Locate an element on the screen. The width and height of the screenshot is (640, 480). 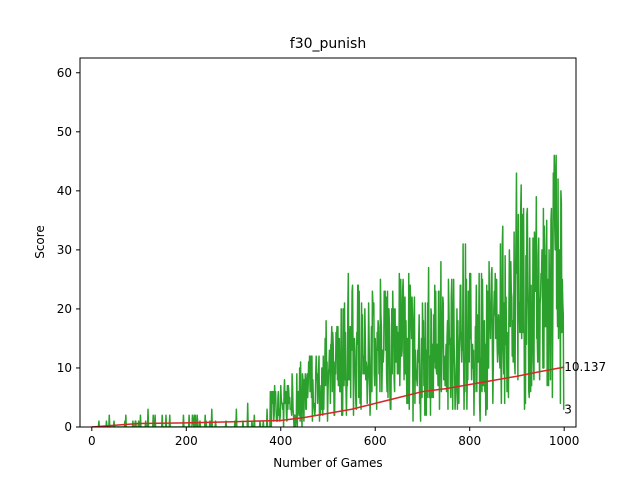
x-tick-label: 600 is located at coordinates (375, 441).